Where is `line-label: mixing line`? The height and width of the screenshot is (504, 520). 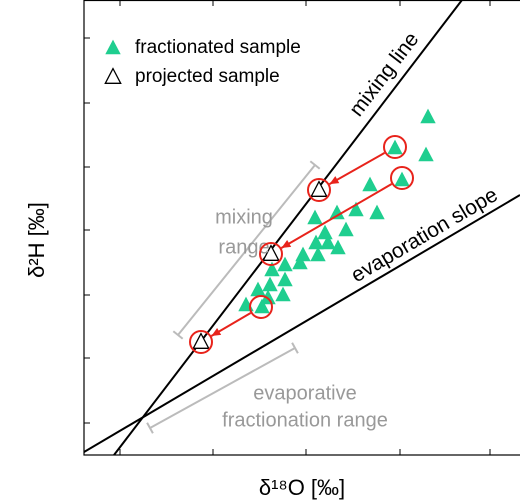 line-label: mixing line is located at coordinates (384, 74).